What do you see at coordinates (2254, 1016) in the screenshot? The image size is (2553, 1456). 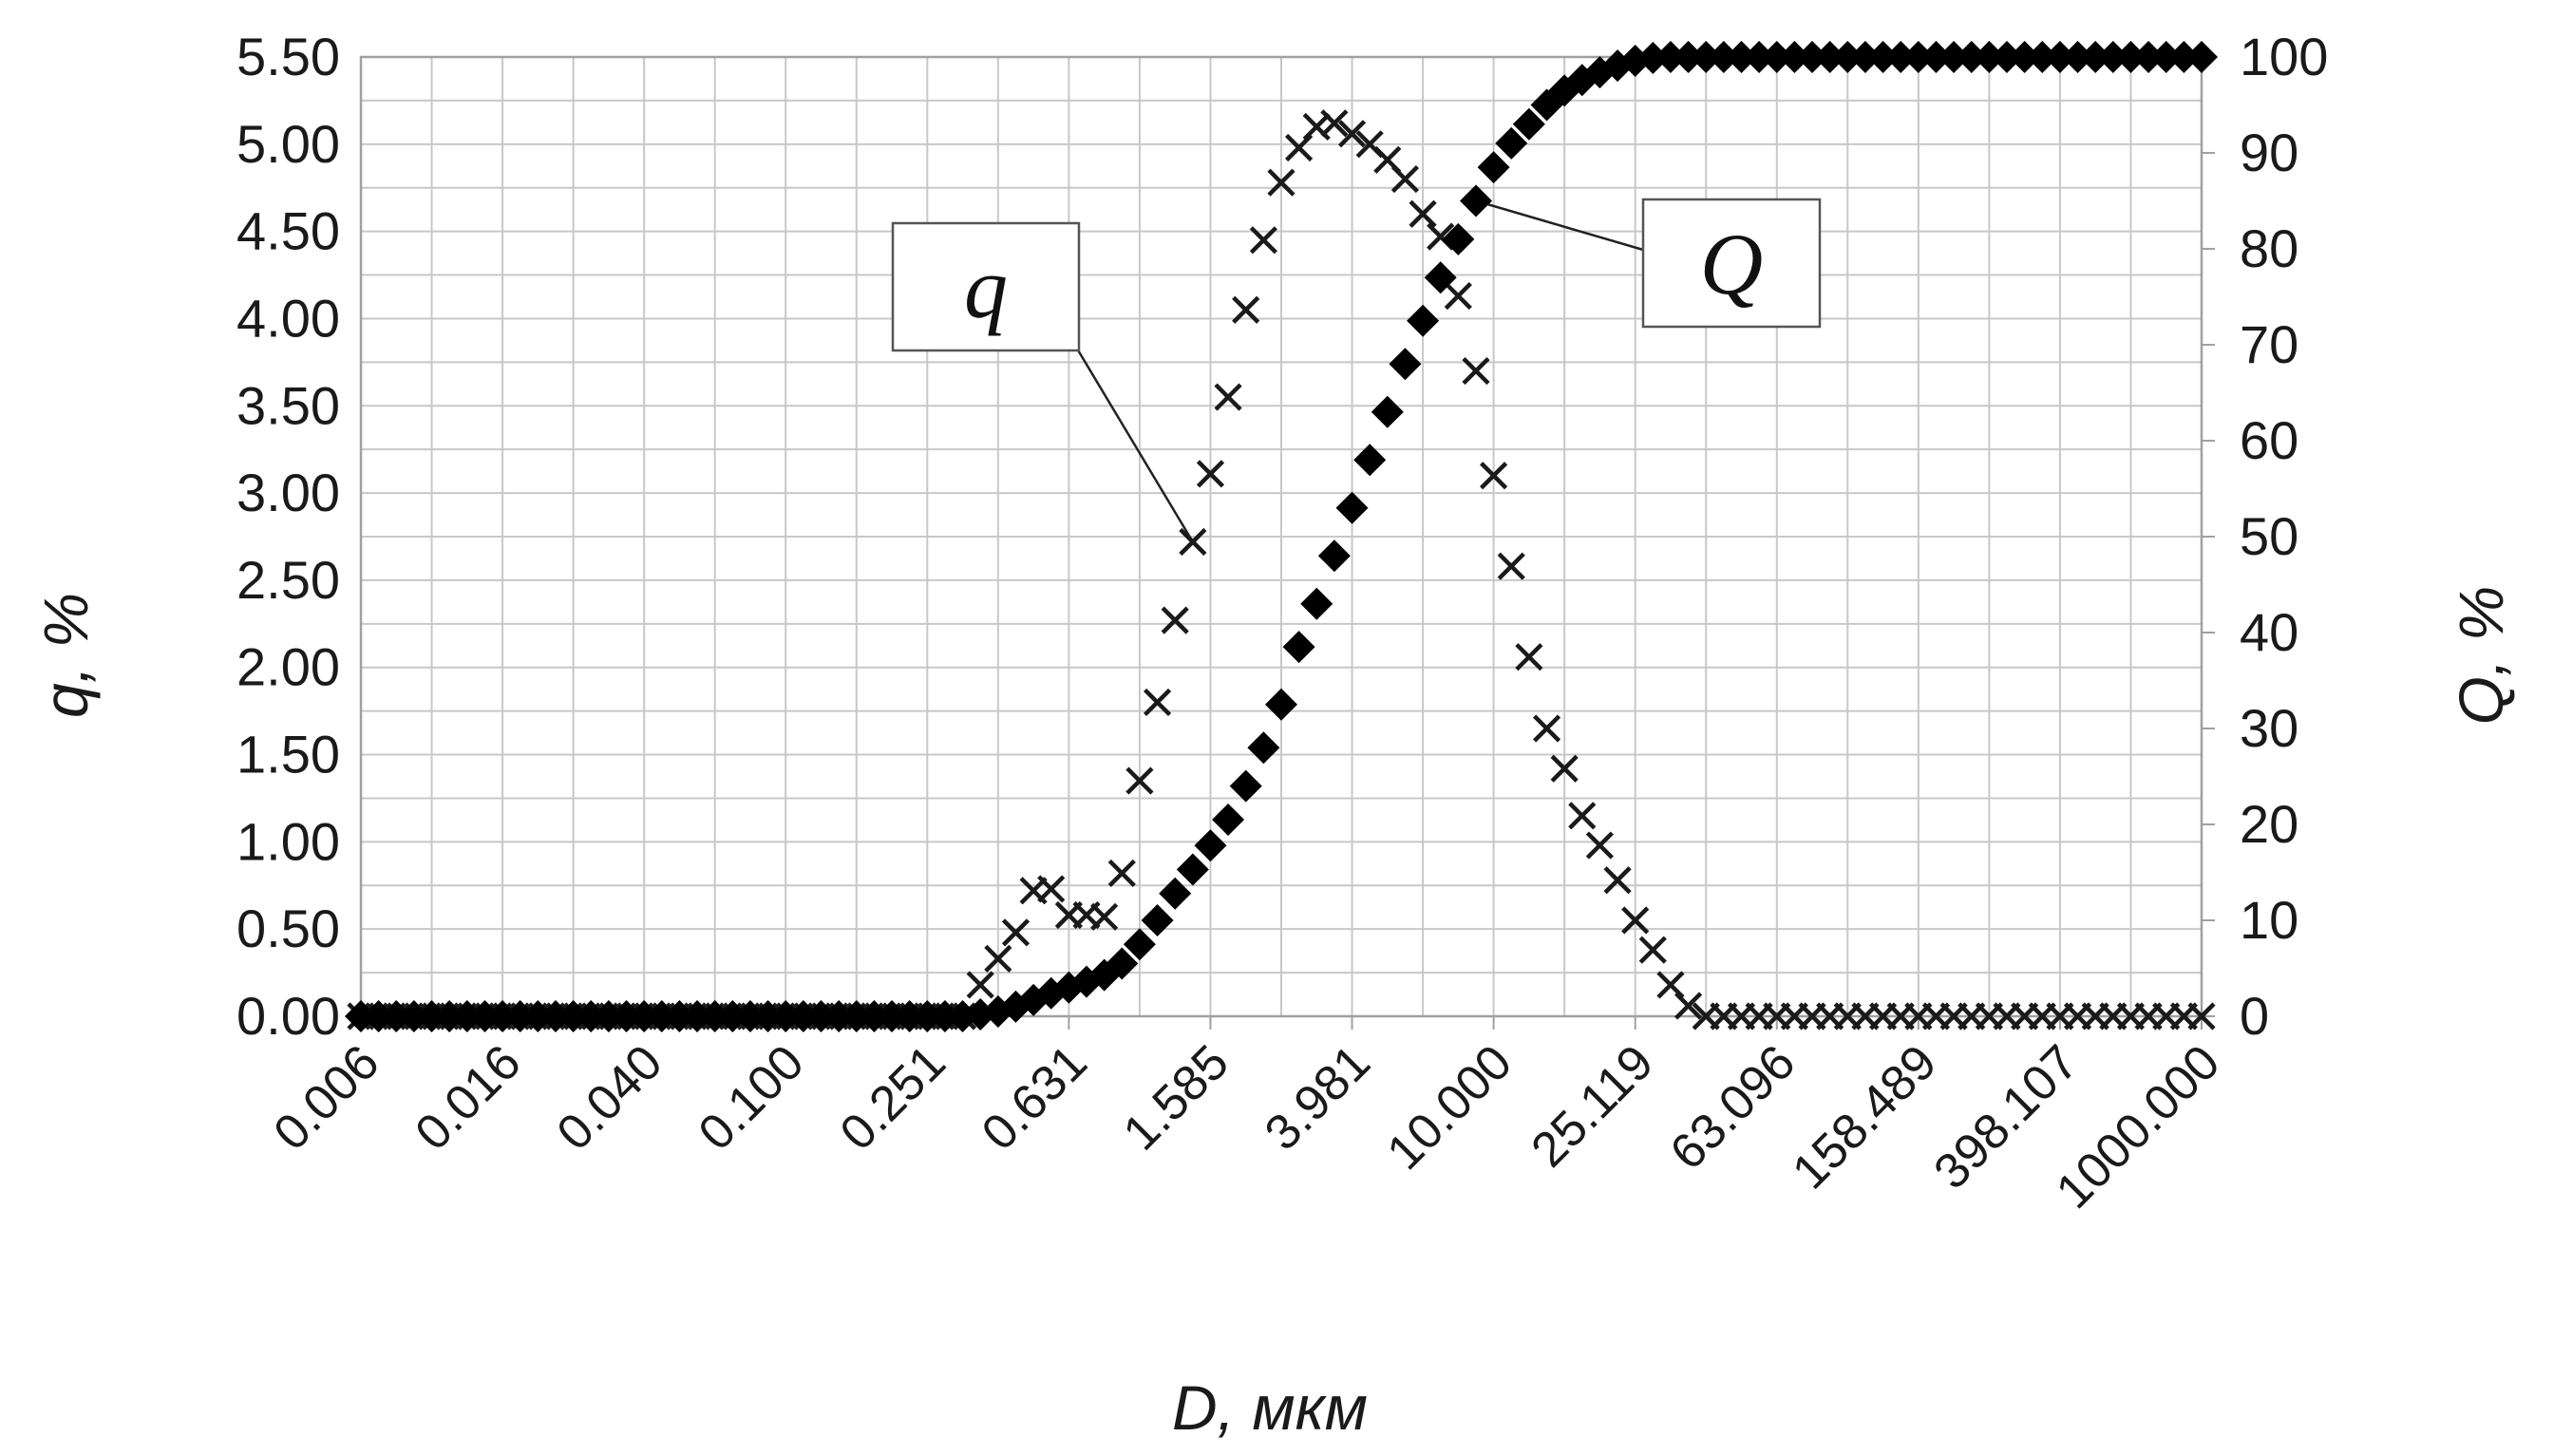 I see `y-right-tick-label: 0` at bounding box center [2254, 1016].